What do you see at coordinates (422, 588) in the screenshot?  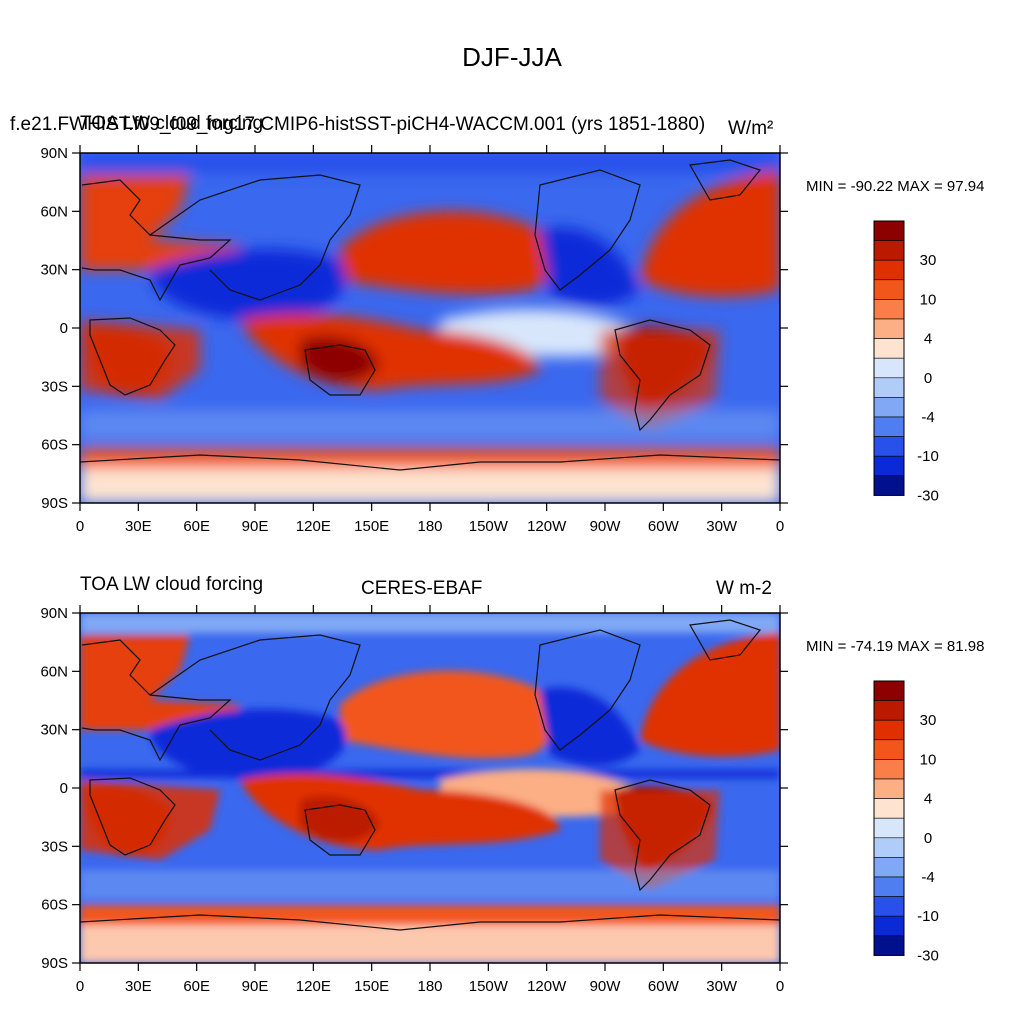 I see `panel2-center-title: CERES-EBAF` at bounding box center [422, 588].